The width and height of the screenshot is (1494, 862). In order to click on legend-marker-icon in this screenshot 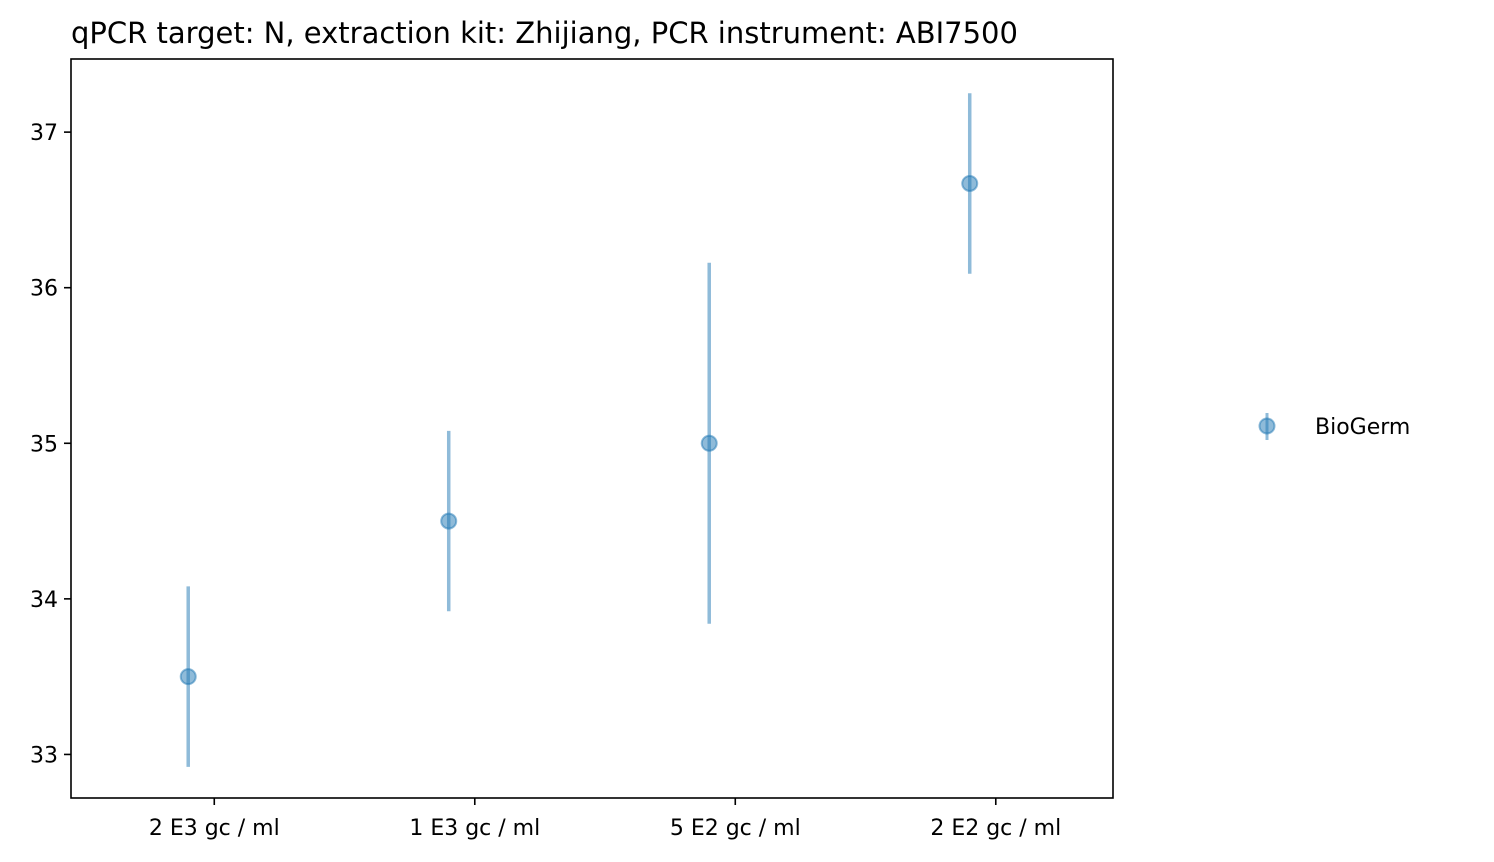, I will do `click(1267, 426)`.